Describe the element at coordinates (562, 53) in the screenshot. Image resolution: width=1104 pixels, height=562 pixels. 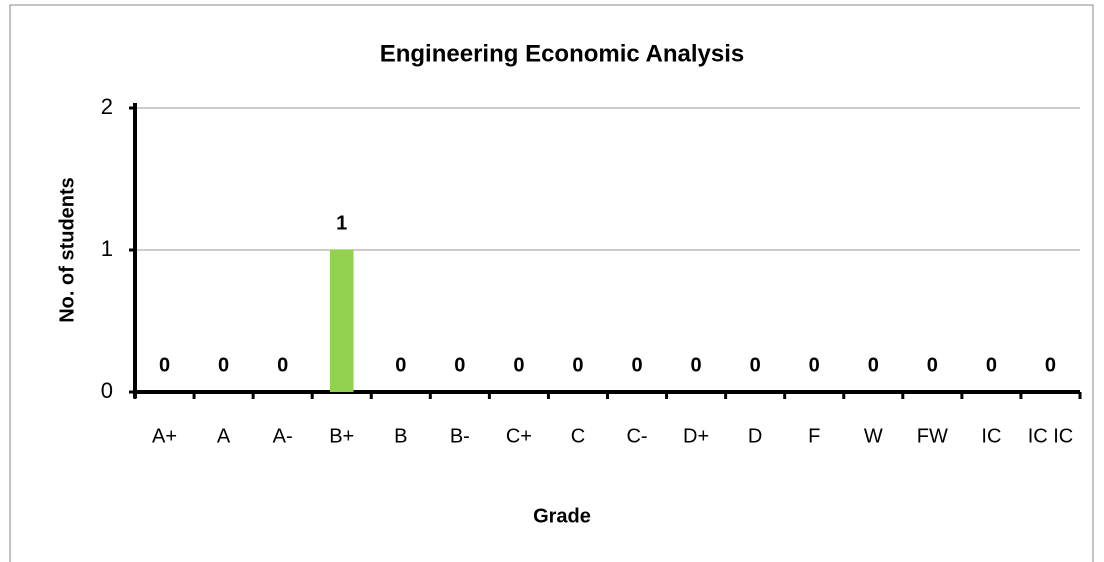
I see `chart-title: Engineering Economic Analysis` at that location.